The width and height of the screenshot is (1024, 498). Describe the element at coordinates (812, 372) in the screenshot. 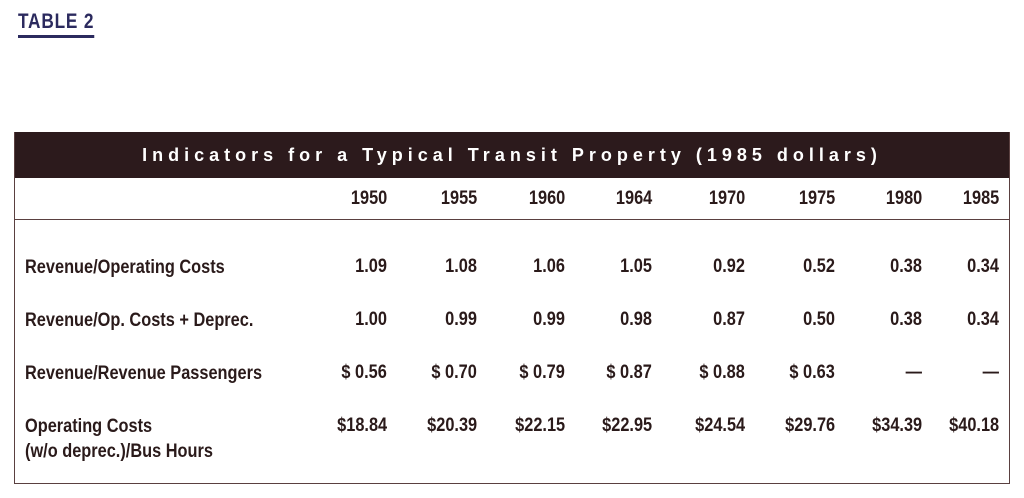

I see `table-cell: $ 0.63` at that location.